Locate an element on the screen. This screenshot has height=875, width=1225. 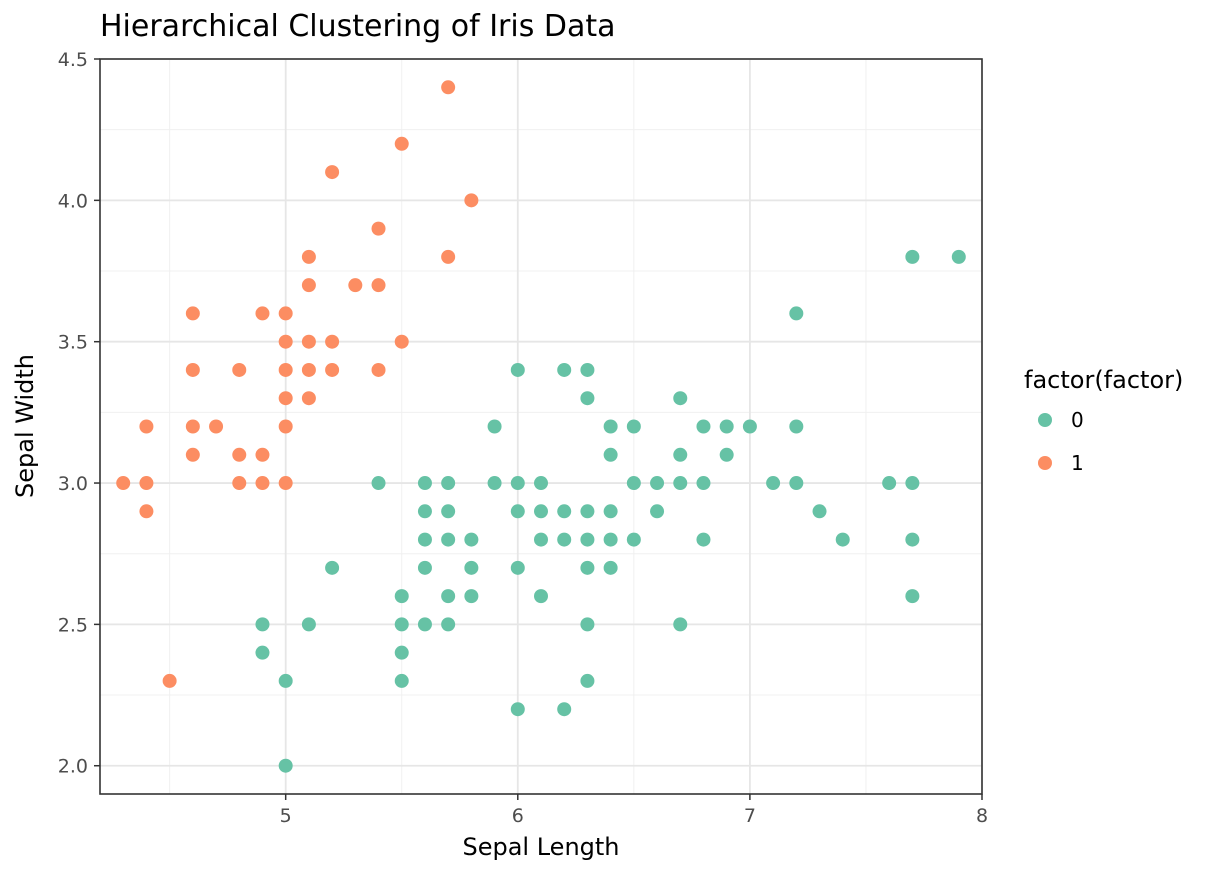
y-tick-label: 4.0 is located at coordinates (73, 201).